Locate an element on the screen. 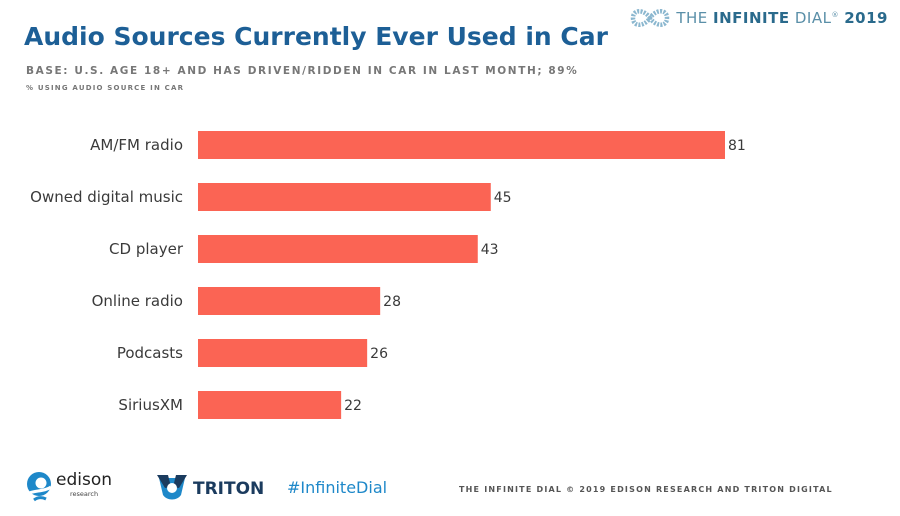 Image resolution: width=900 pixels, height=516 pixels. bar-podcasts is located at coordinates (283, 353).